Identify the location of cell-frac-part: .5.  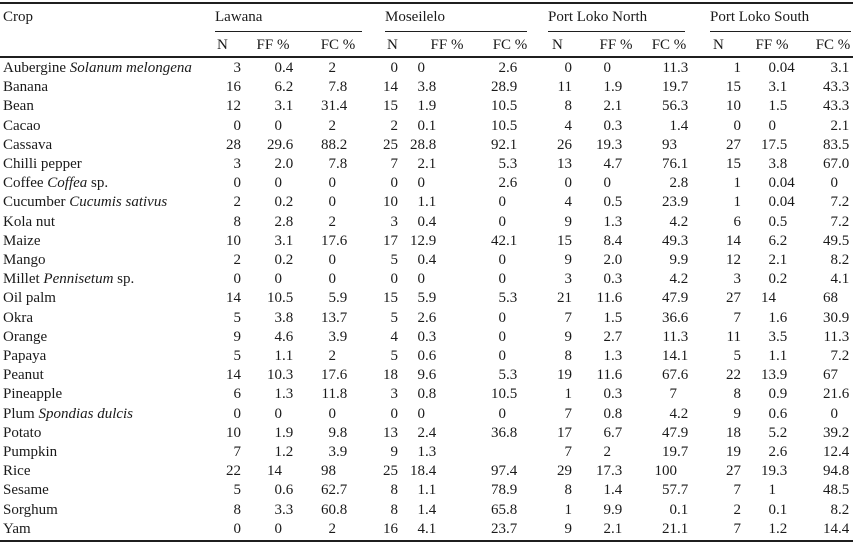
(782, 144).